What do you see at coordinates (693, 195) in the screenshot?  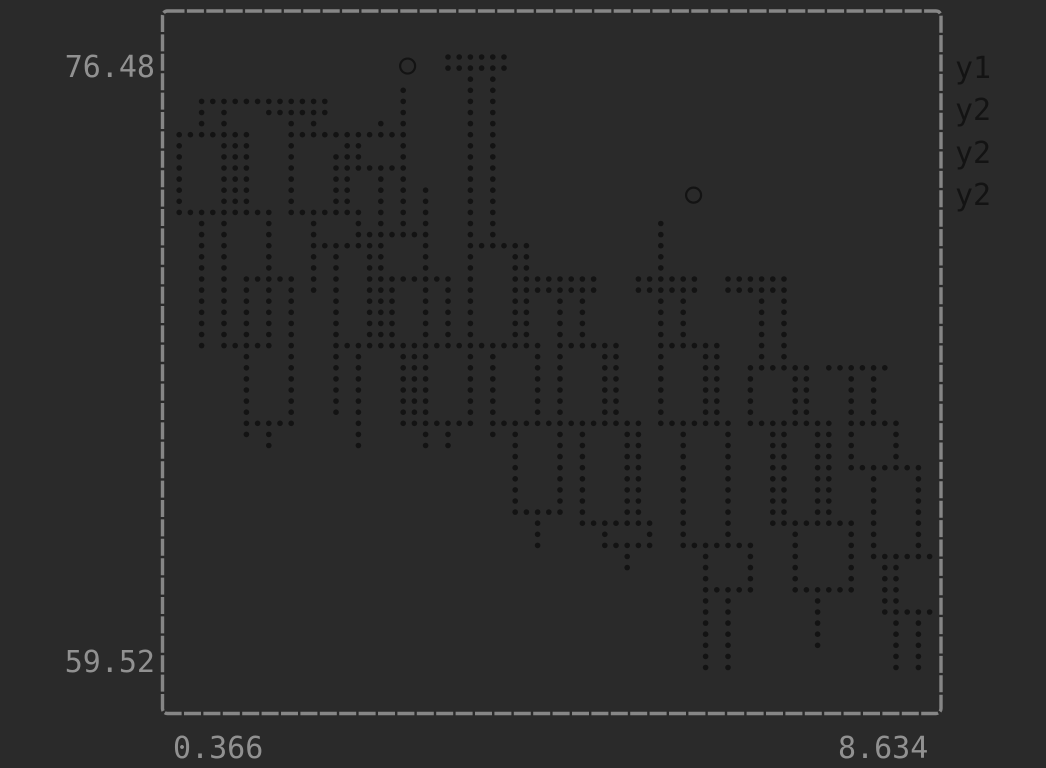 I see `outlier-circle-marker` at bounding box center [693, 195].